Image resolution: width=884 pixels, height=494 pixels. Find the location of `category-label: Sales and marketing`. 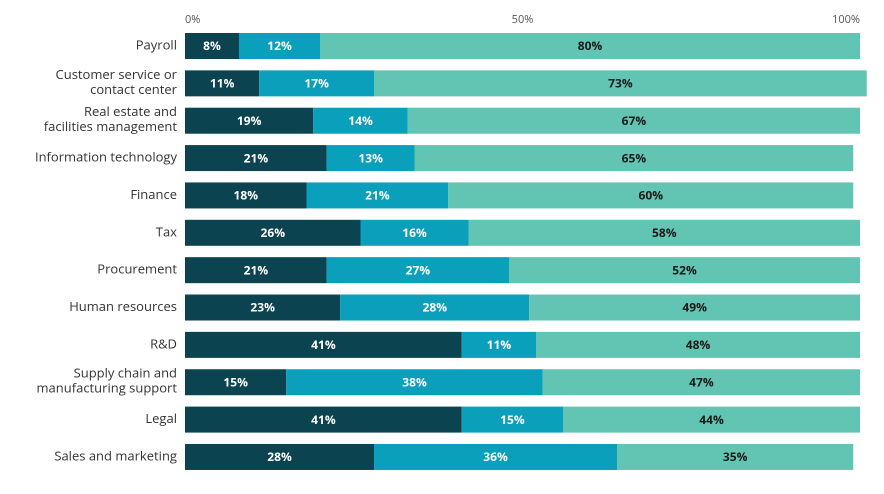

category-label: Sales and marketing is located at coordinates (115, 455).